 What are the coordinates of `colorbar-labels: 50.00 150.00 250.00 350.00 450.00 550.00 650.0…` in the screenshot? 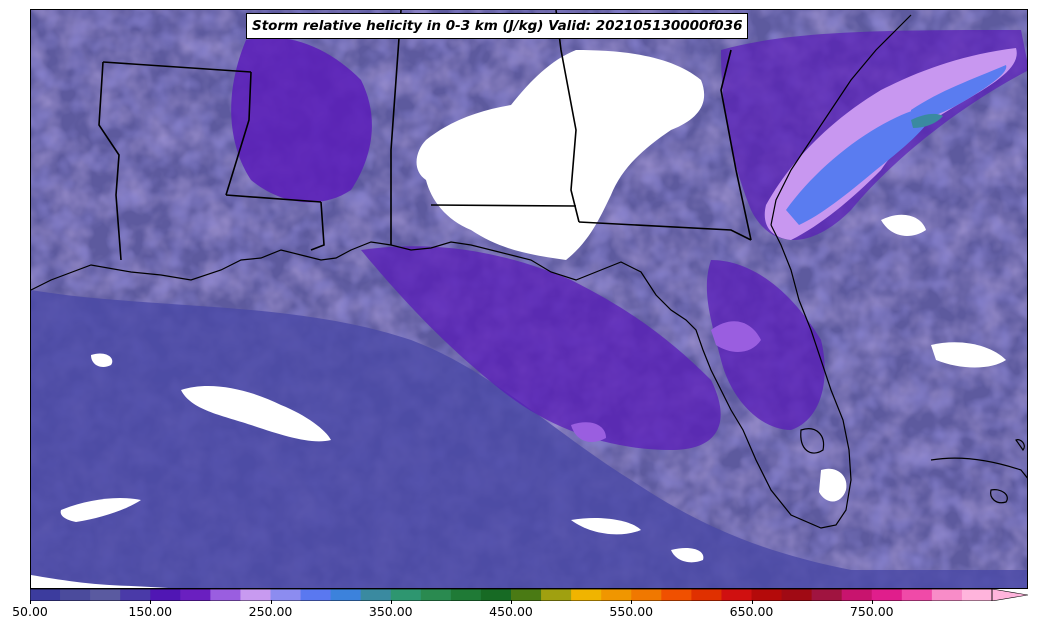 It's located at (518, 614).